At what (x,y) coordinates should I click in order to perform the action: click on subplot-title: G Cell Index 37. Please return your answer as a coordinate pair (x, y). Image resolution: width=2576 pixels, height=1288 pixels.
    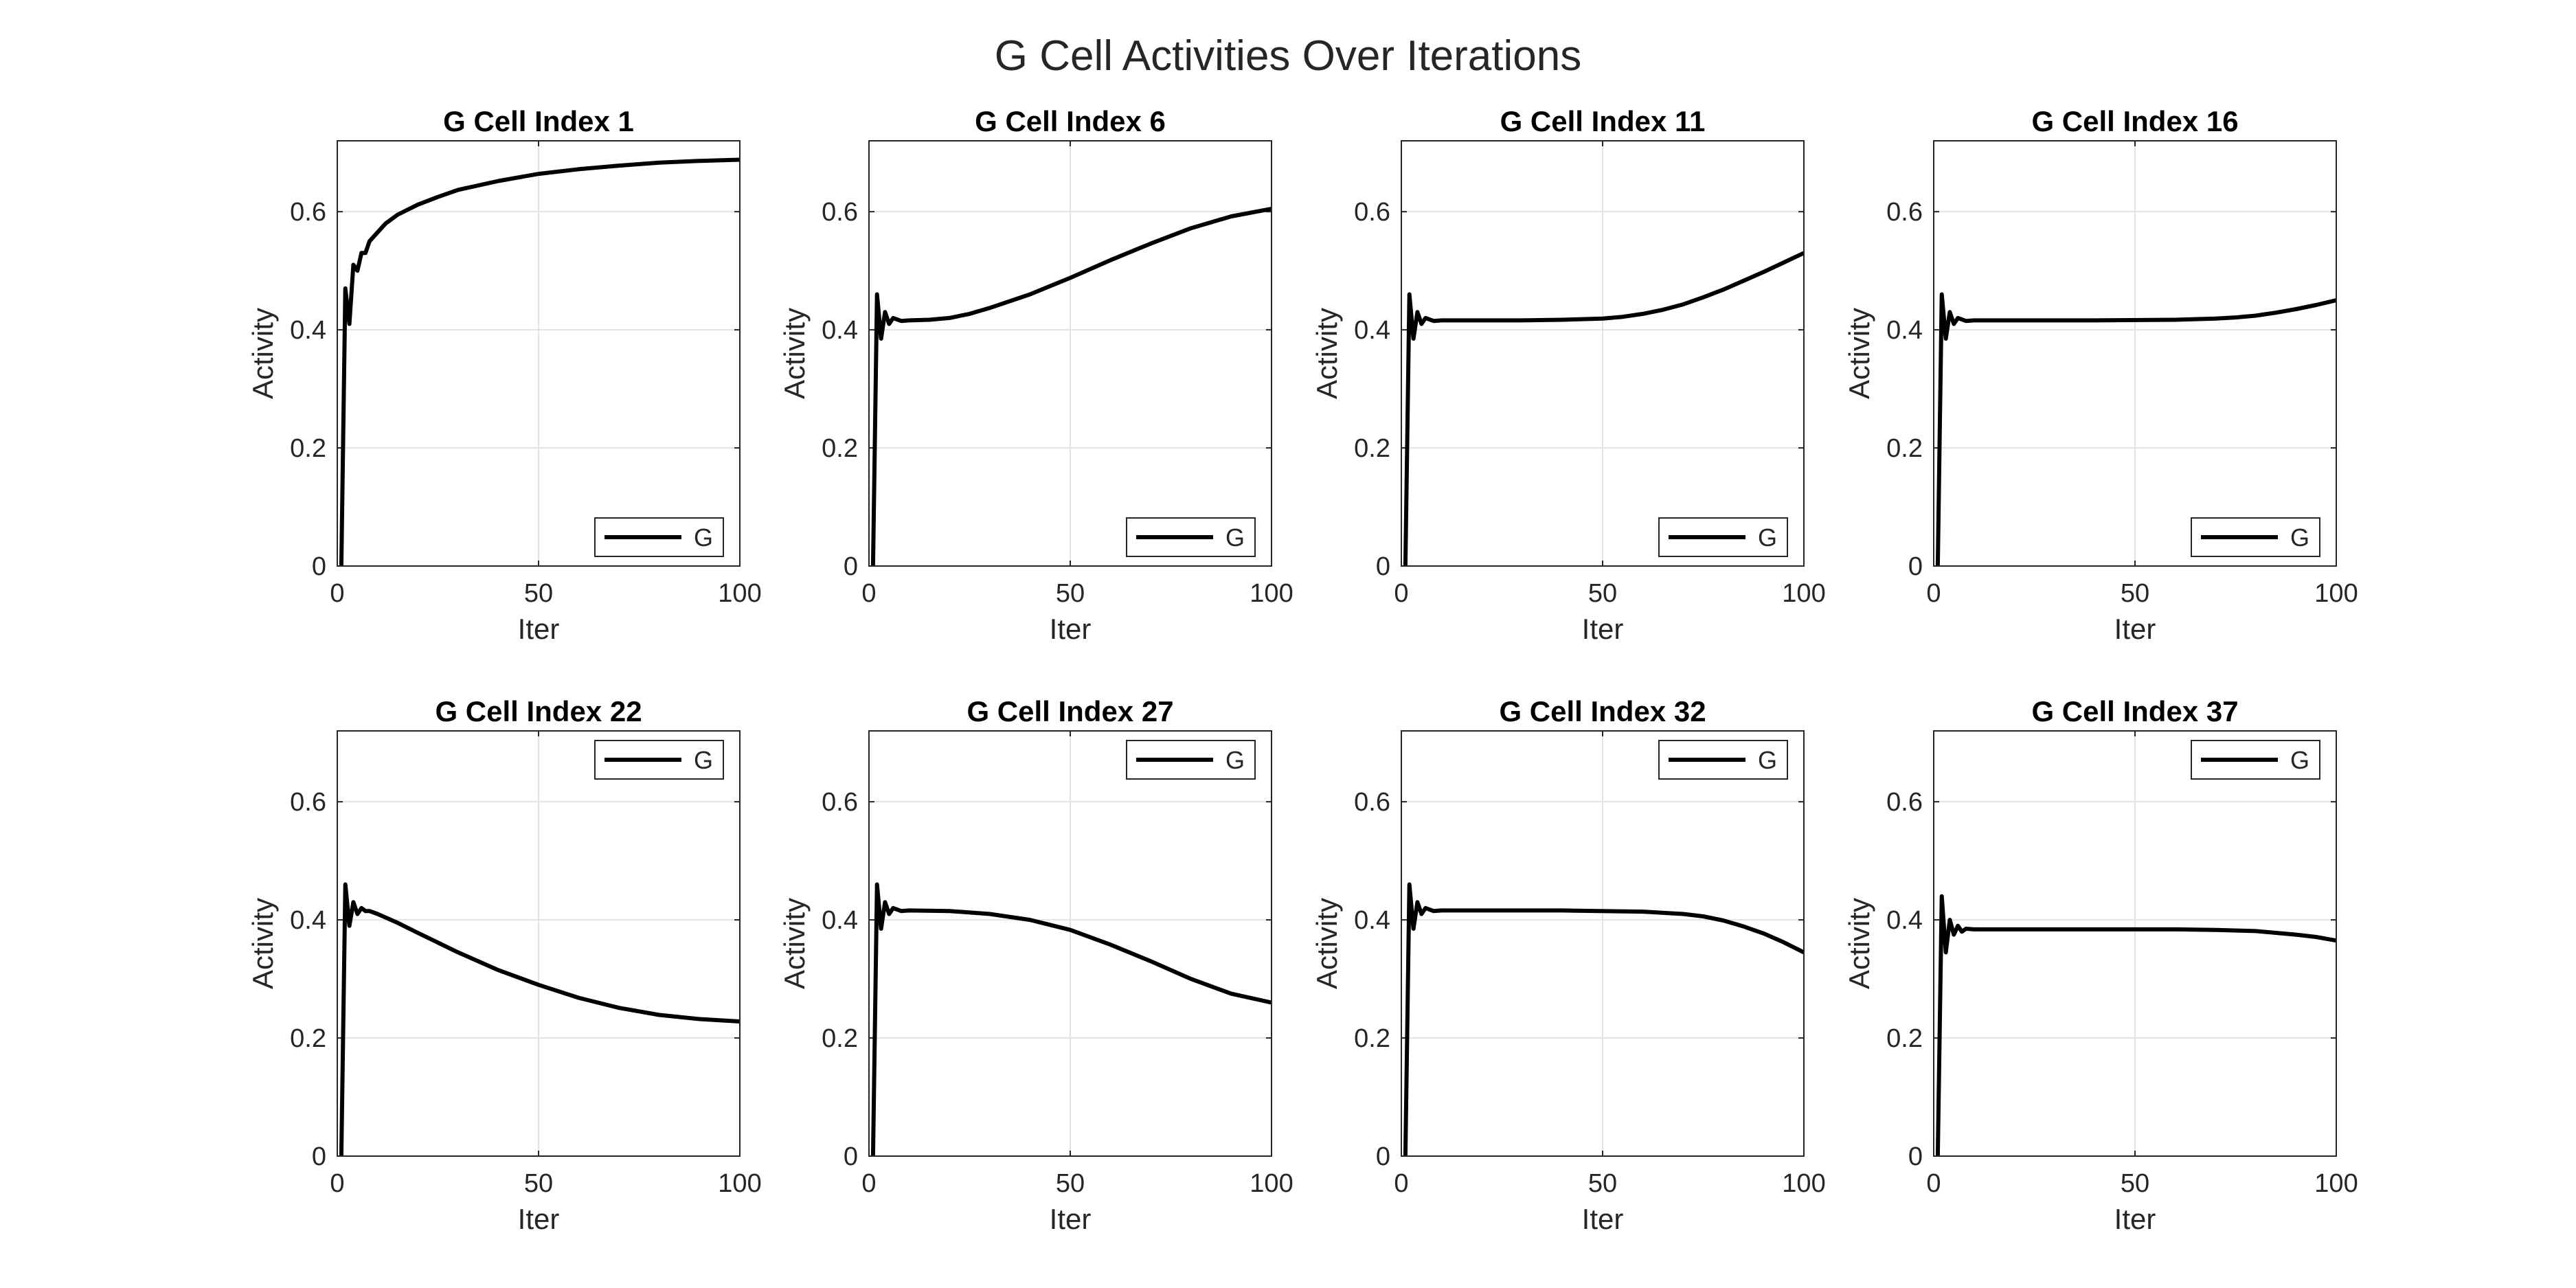
    Looking at the image, I should click on (2134, 711).